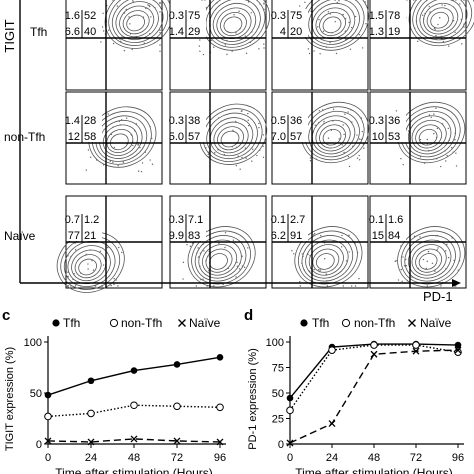 The width and height of the screenshot is (474, 474). What do you see at coordinates (48, 416) in the screenshot?
I see `data-point-open` at bounding box center [48, 416].